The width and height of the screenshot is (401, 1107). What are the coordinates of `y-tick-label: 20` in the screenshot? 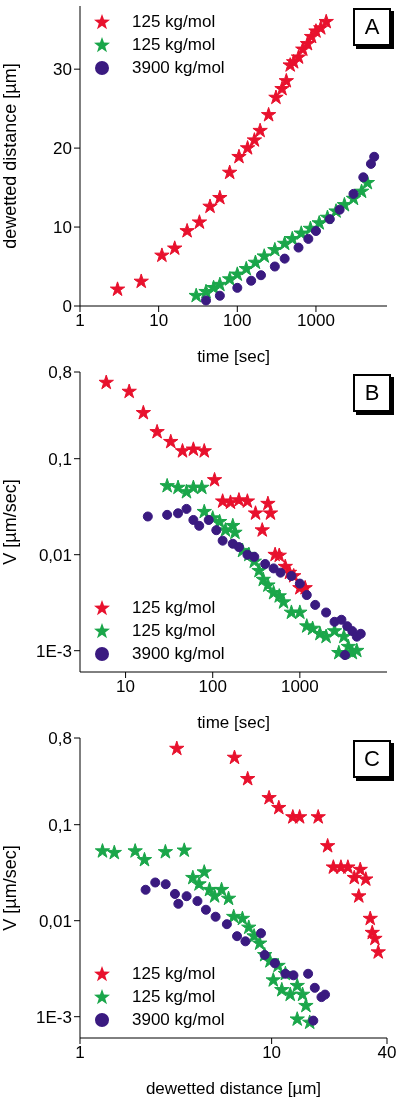 It's located at (62, 149).